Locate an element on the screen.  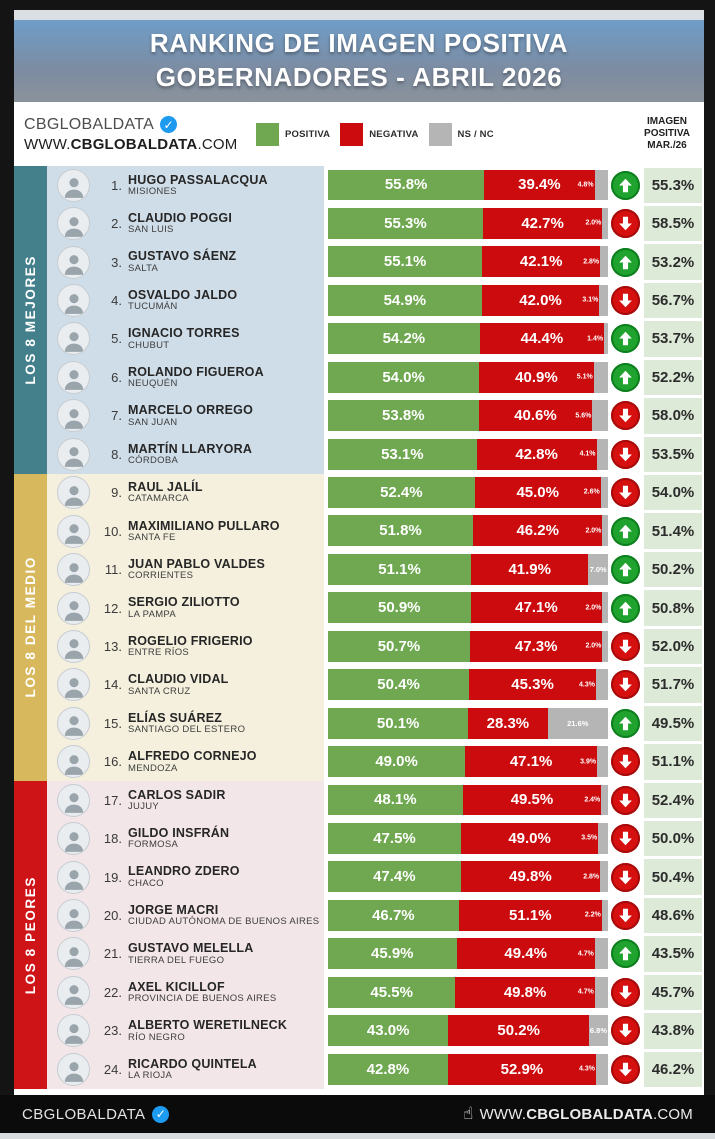
previous-value: 51.1% is located at coordinates (673, 762).